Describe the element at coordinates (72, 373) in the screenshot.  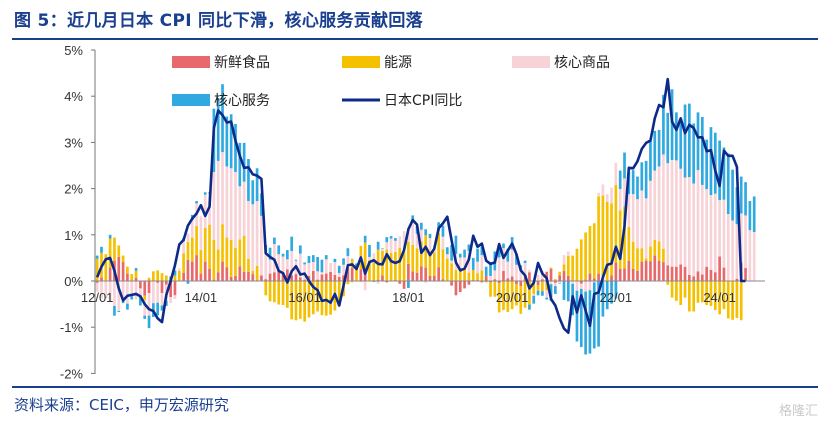
I see `y-tick-label: -2%` at that location.